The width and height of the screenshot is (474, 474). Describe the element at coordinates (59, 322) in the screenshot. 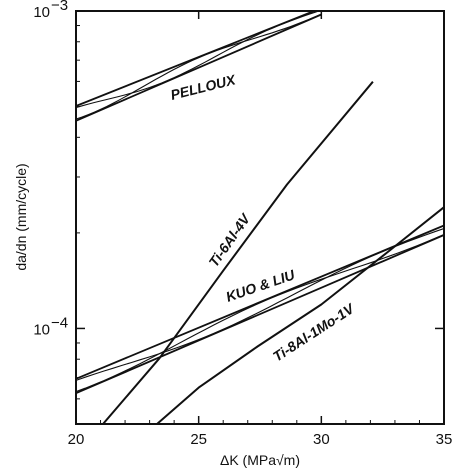

I see `y-tick-exponent: −4` at that location.